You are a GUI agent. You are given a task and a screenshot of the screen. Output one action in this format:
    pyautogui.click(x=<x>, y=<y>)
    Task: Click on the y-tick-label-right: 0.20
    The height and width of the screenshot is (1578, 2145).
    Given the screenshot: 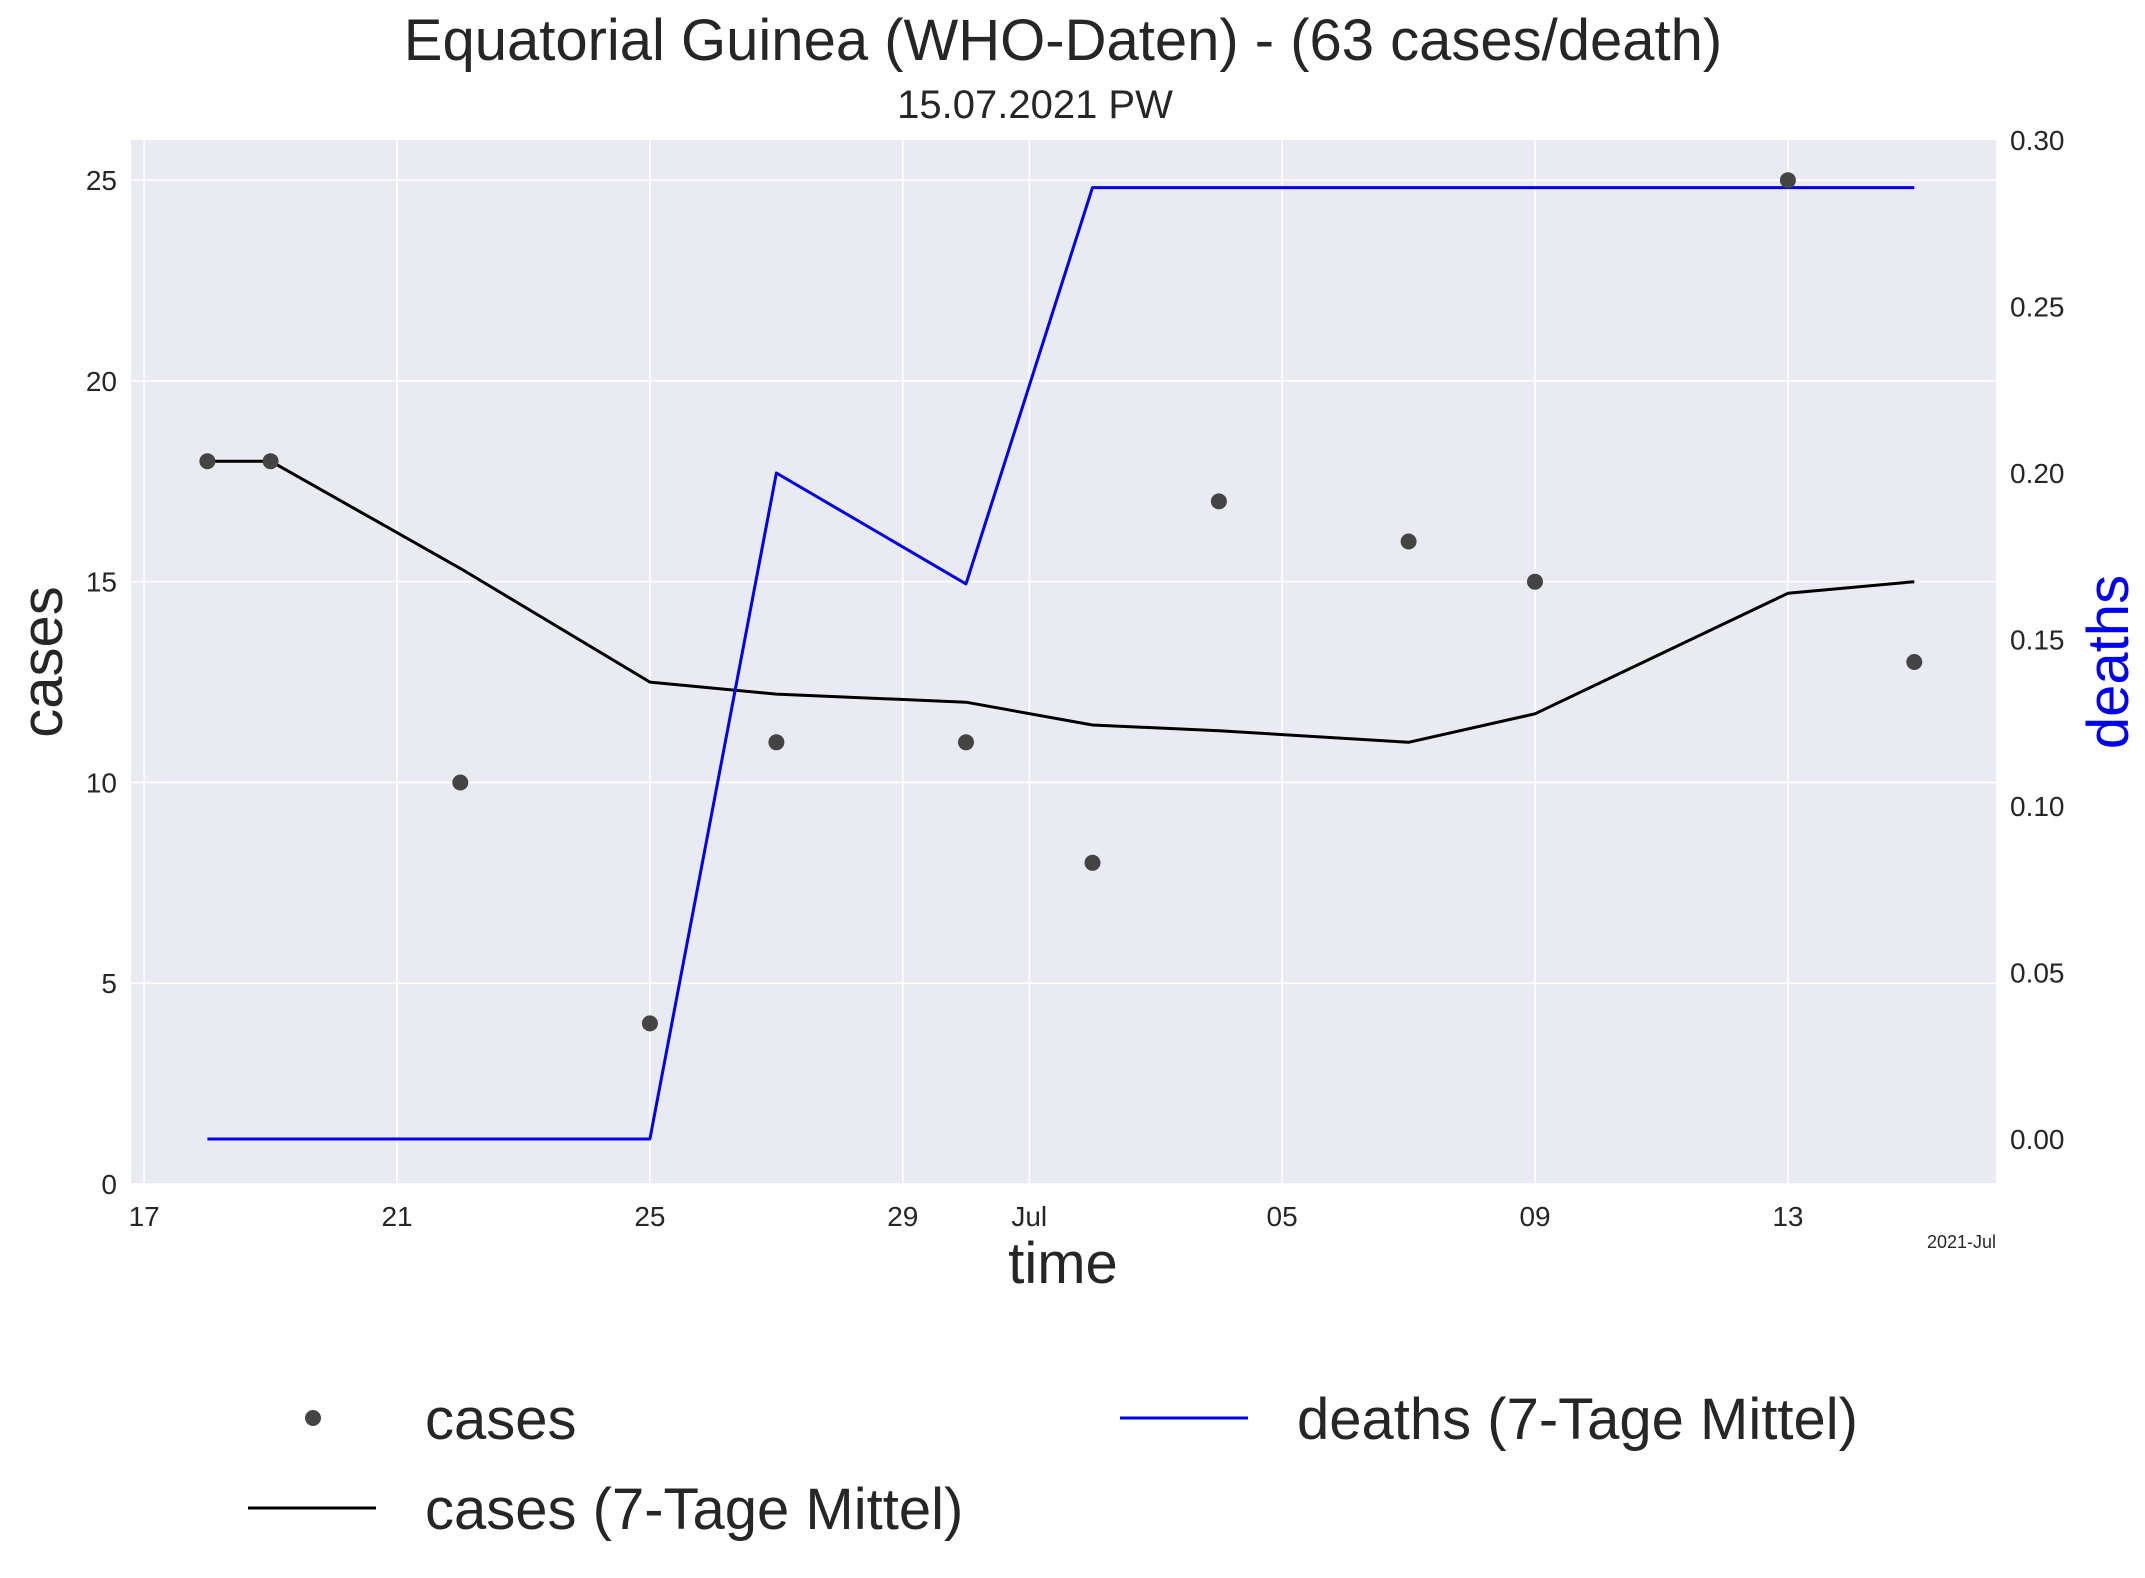 What is the action you would take?
    pyautogui.click(x=2037, y=473)
    